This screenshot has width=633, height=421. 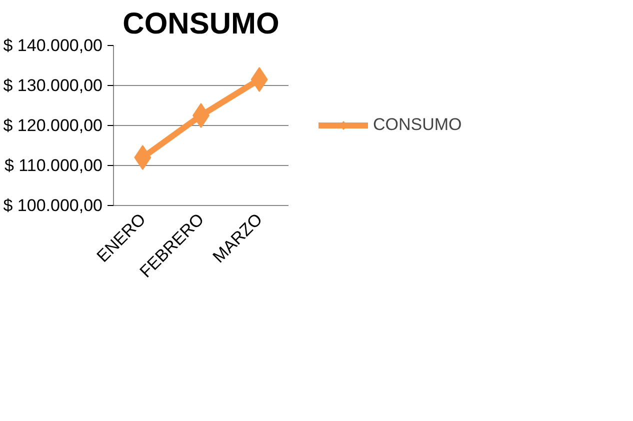 I want to click on y-tick-label: $ 100.000,00, so click(x=53, y=205).